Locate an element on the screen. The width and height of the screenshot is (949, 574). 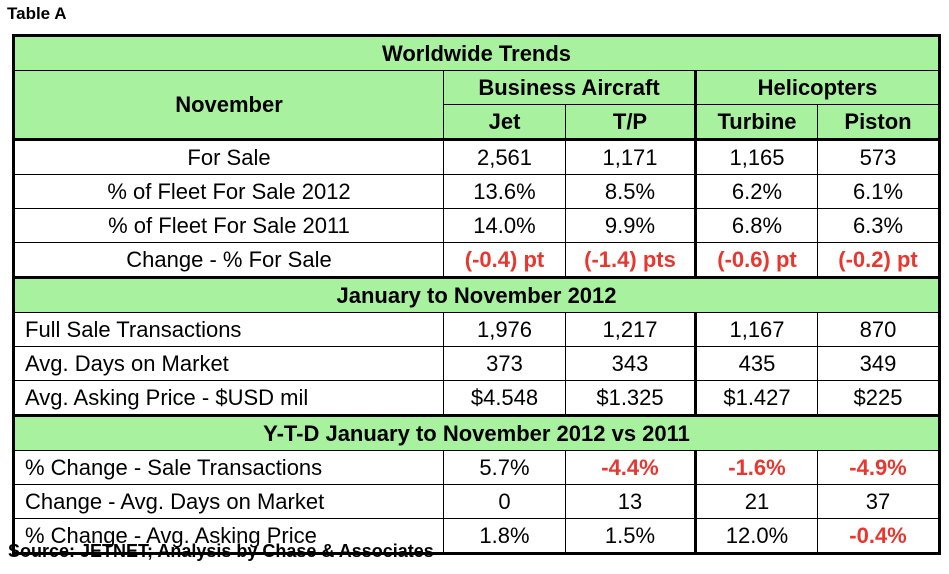
data-cell: $1.427 is located at coordinates (756, 398).